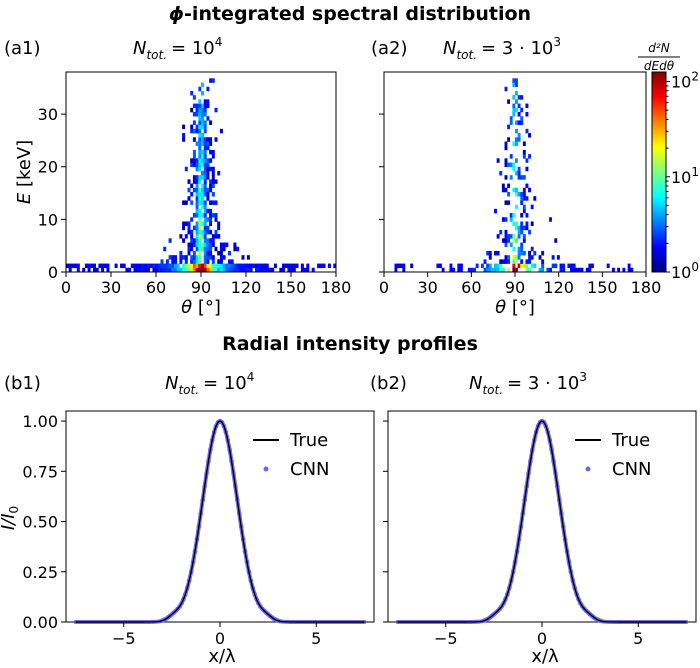  I want to click on true-line, so click(542, 521).